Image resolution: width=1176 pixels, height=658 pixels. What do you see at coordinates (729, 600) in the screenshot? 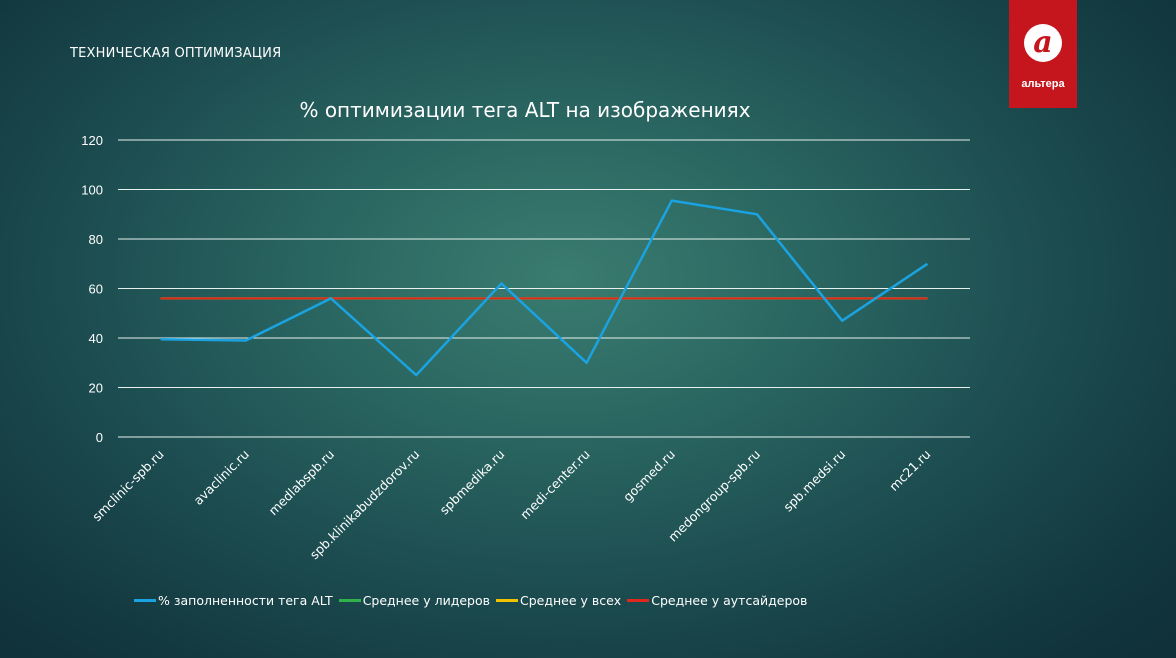
I see `legend-label: Среднее у аутсайдеров` at bounding box center [729, 600].